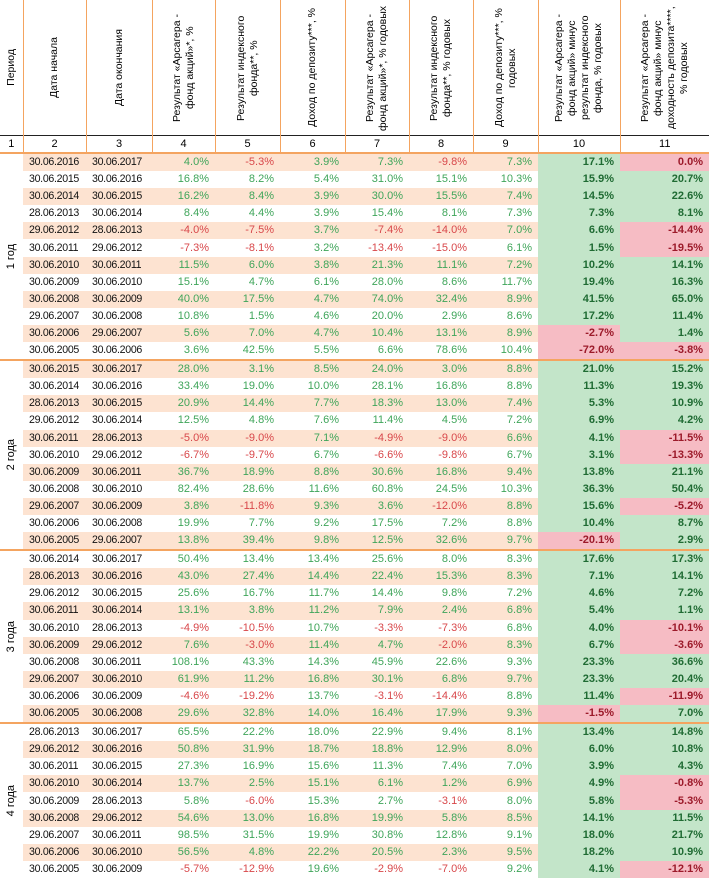 Image resolution: width=709 pixels, height=878 pixels. What do you see at coordinates (387, 766) in the screenshot?
I see `value-cell: 11.3%` at bounding box center [387, 766].